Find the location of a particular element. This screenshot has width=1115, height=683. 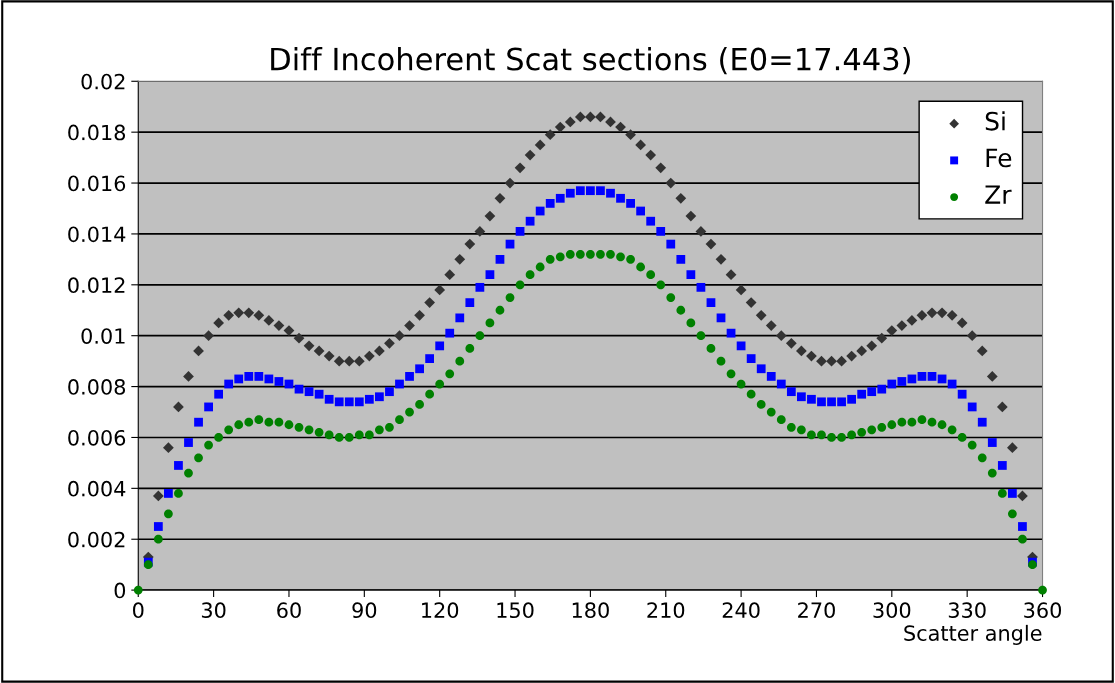

x-axis-title: Scatter angle is located at coordinates (973, 635).